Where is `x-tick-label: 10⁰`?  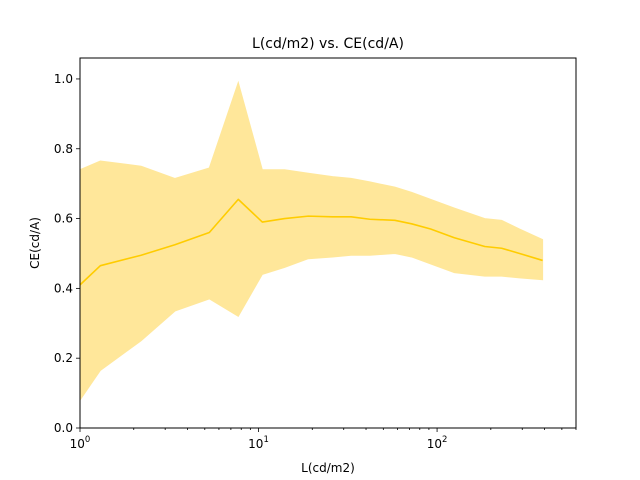
x-tick-label: 10⁰ is located at coordinates (80, 443).